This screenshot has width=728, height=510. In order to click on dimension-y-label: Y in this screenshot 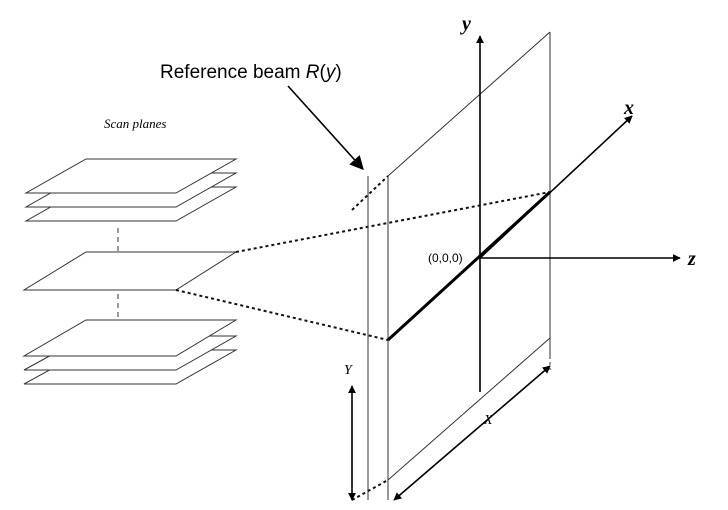, I will do `click(349, 370)`.